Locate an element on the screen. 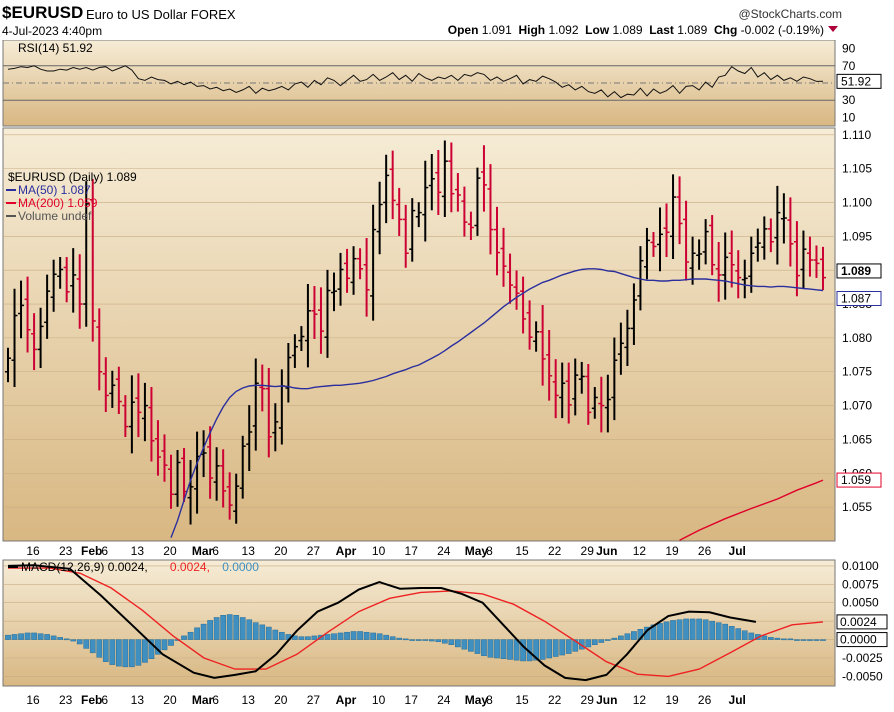  x-tick-label: 16 is located at coordinates (33, 551).